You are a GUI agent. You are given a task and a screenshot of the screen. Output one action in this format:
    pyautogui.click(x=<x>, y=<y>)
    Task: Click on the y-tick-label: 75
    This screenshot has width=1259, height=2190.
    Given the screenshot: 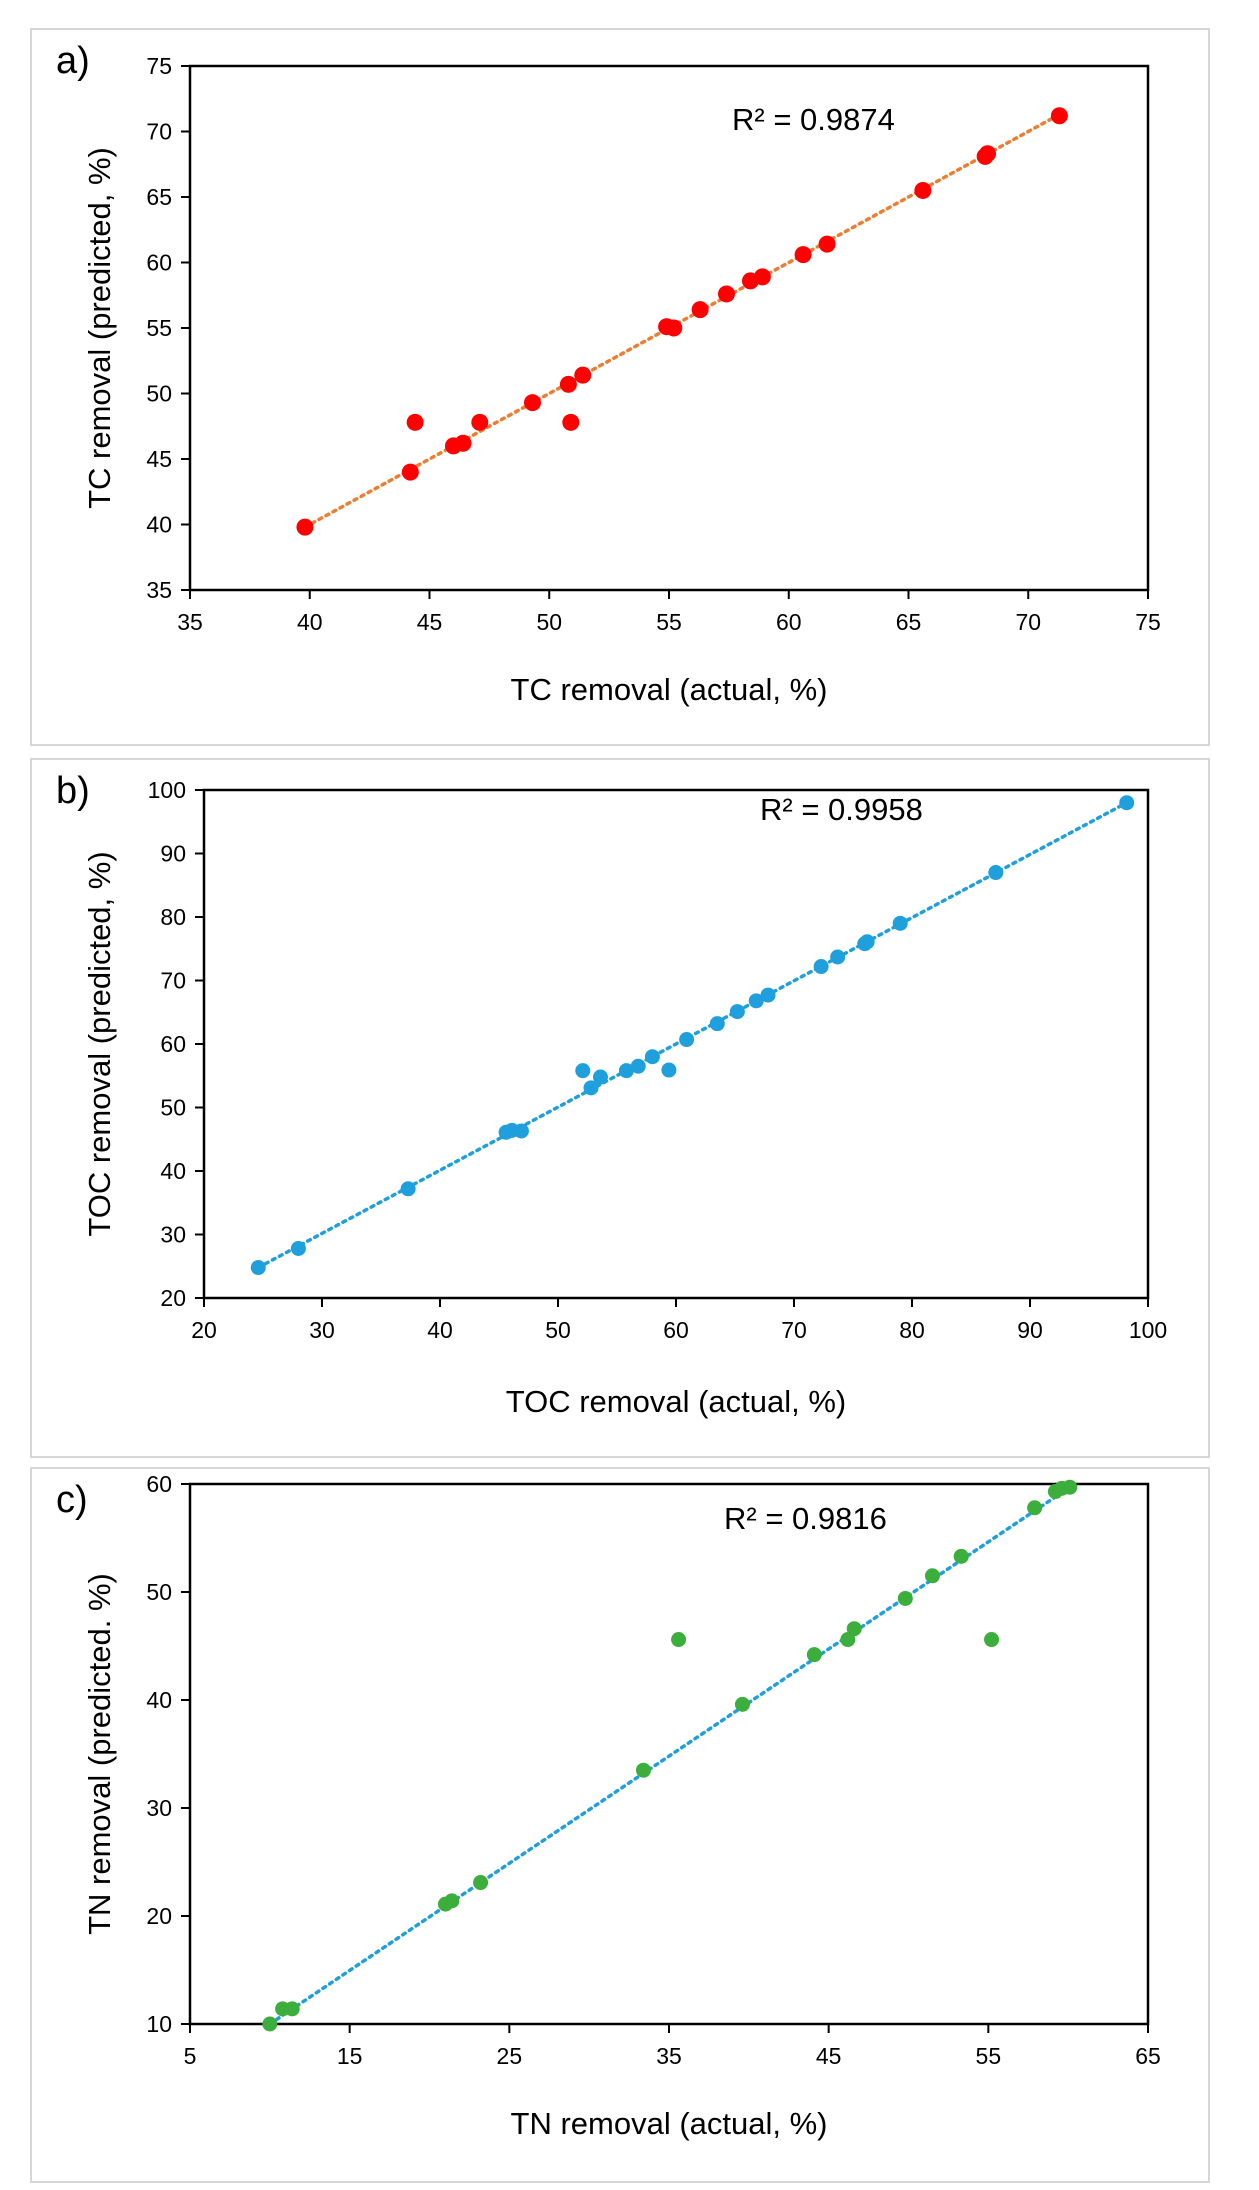 What is the action you would take?
    pyautogui.click(x=159, y=66)
    